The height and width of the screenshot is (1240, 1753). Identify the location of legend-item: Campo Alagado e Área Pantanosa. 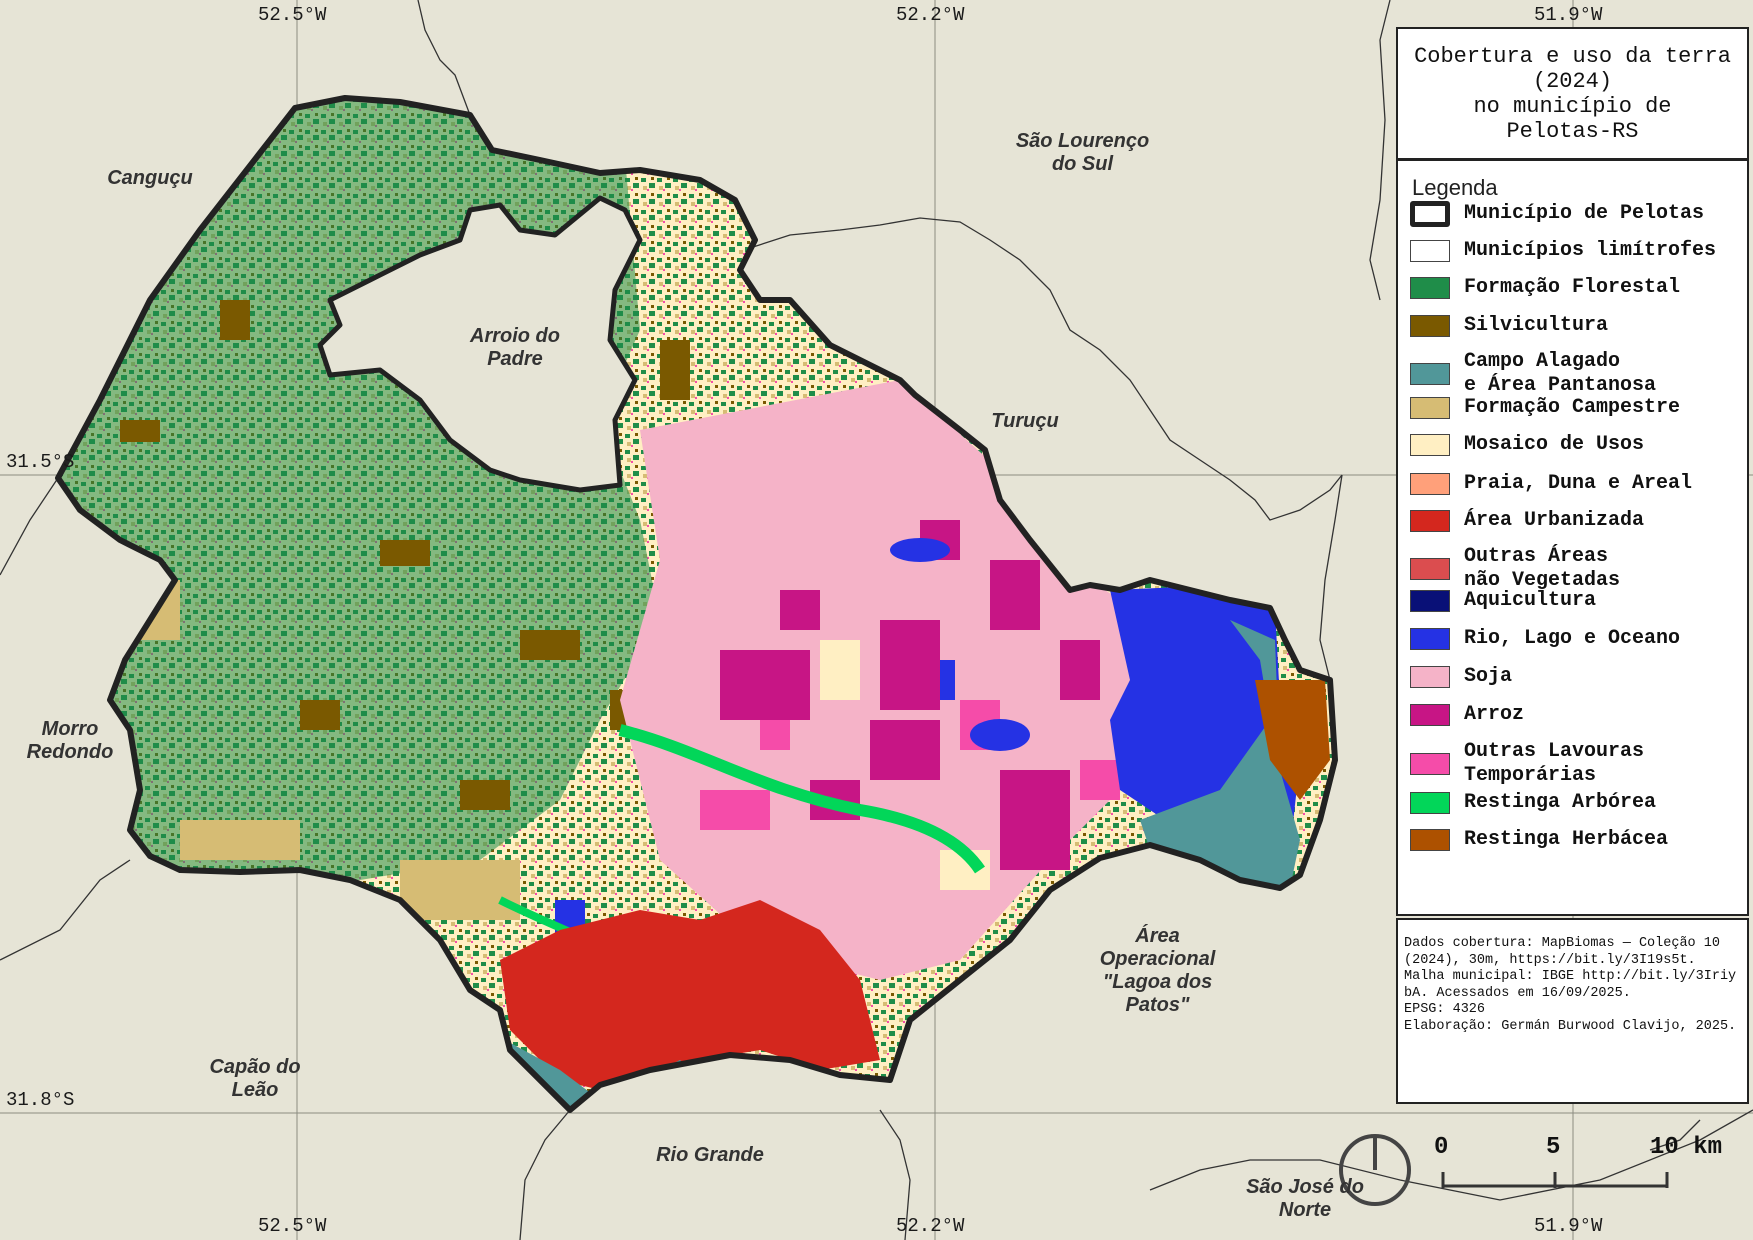
(1533, 374).